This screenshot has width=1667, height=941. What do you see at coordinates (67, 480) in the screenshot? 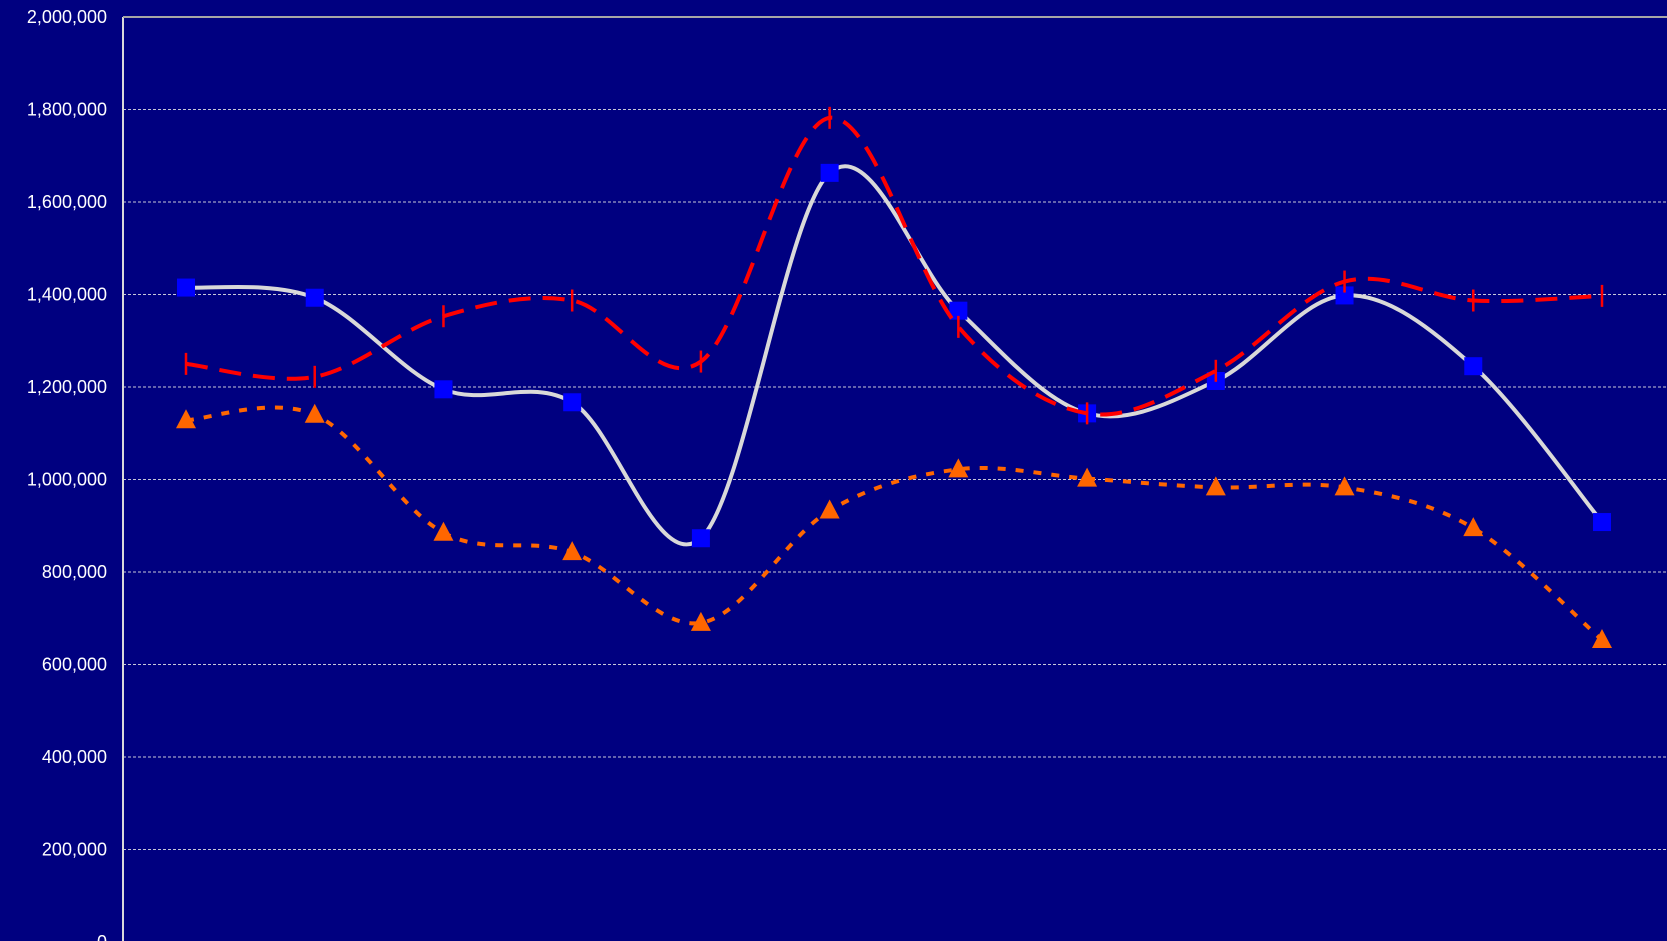
I see `y-tick-label: 1,000,000` at bounding box center [67, 480].